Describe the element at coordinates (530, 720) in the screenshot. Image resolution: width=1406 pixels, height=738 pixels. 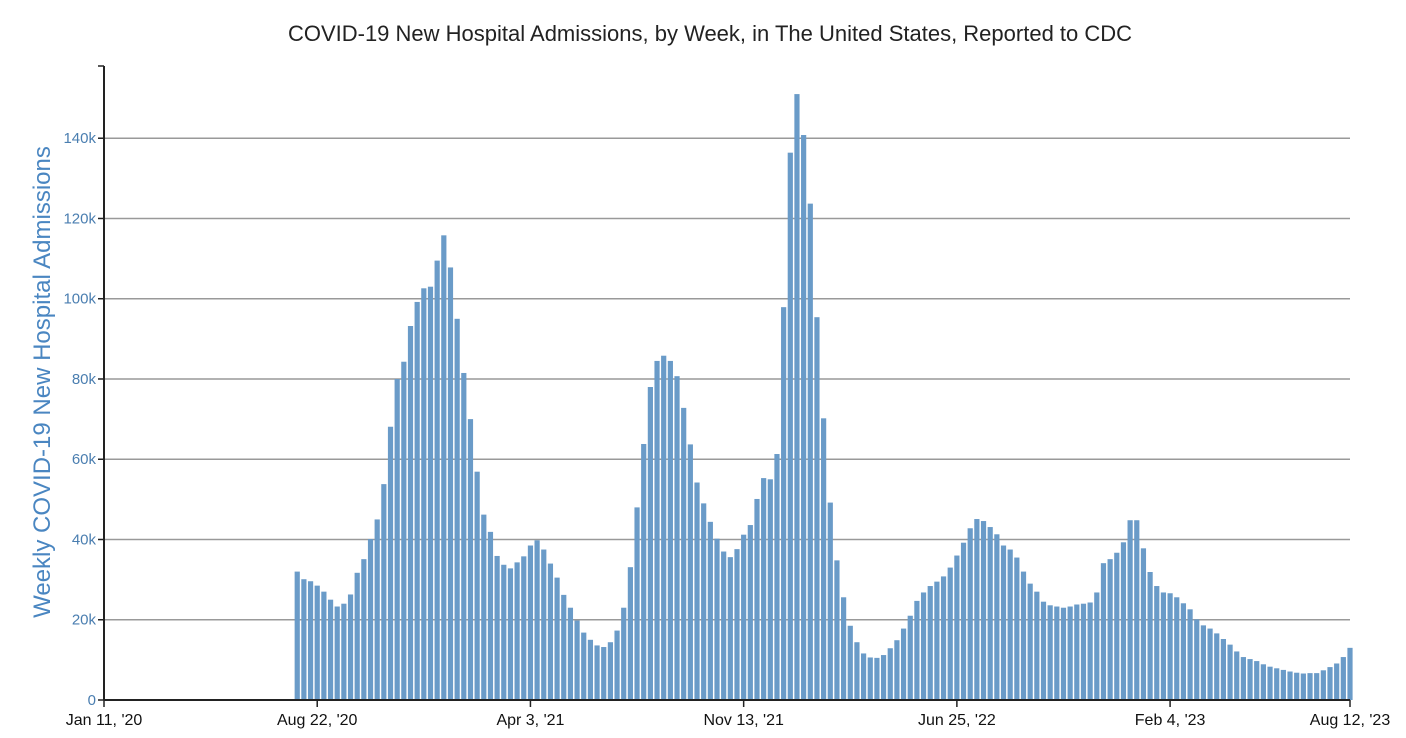
I see `x-tick-label: Apr 3, '21` at that location.